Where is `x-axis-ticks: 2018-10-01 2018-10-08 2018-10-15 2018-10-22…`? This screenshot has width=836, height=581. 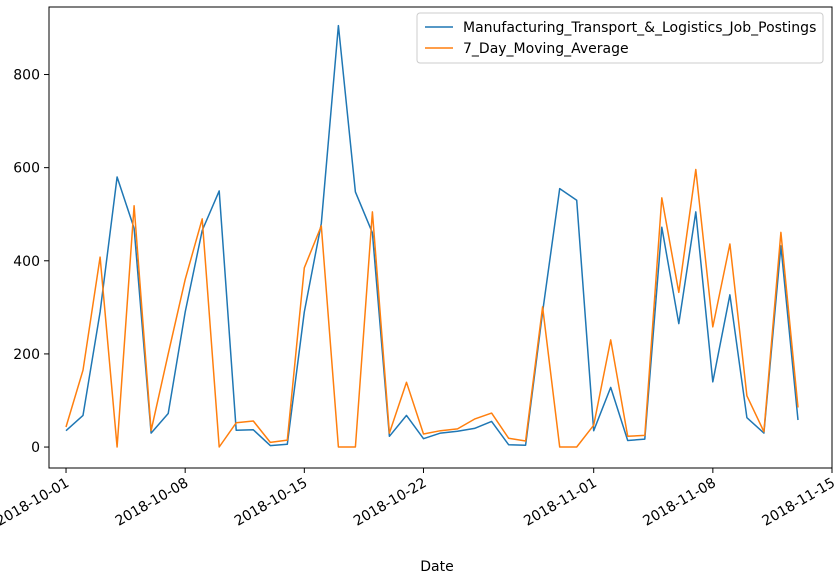 x-axis-ticks: 2018-10-01 2018-10-08 2018-10-15 2018-10-22… is located at coordinates (418, 499).